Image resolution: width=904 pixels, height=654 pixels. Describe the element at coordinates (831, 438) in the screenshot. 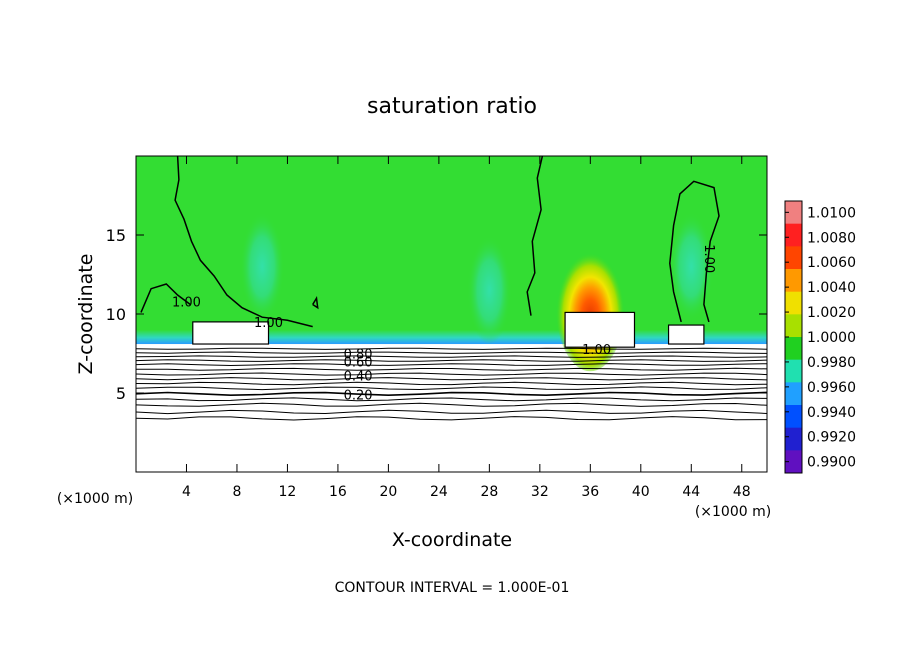

I see `colorbar-label: 0.9920` at that location.